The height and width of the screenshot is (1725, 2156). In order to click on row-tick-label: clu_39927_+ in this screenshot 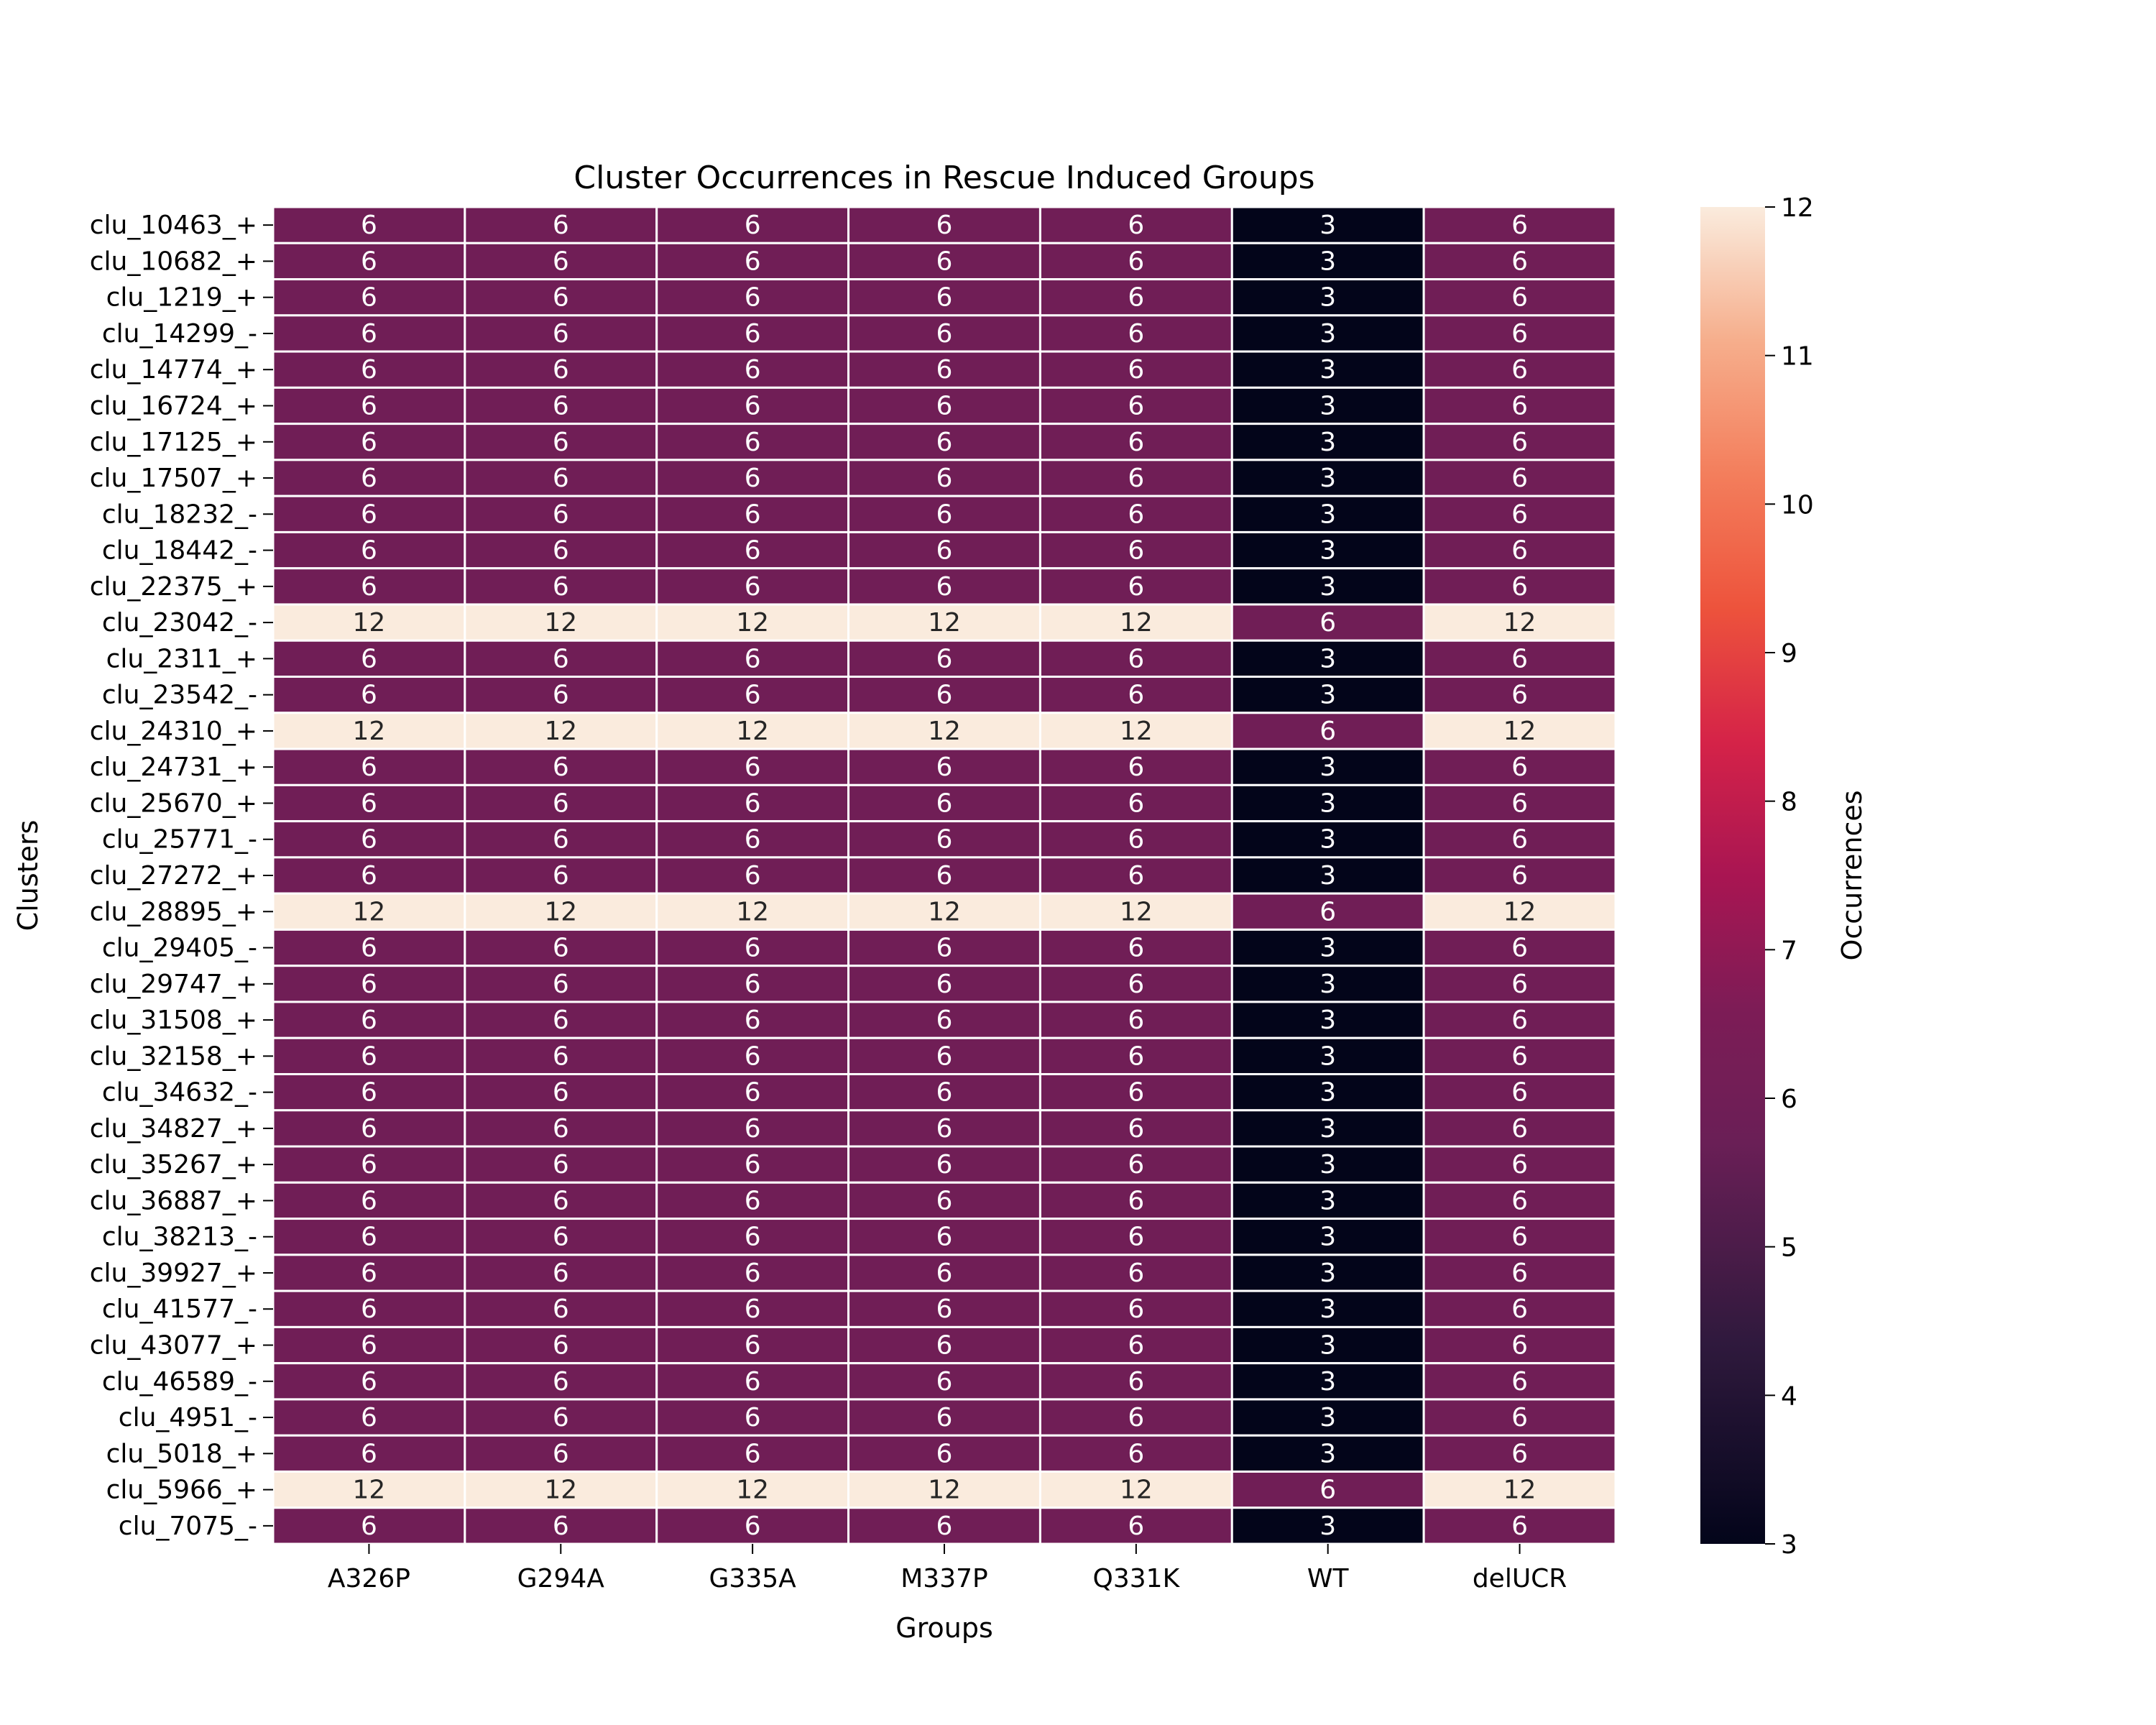, I will do `click(173, 1273)`.